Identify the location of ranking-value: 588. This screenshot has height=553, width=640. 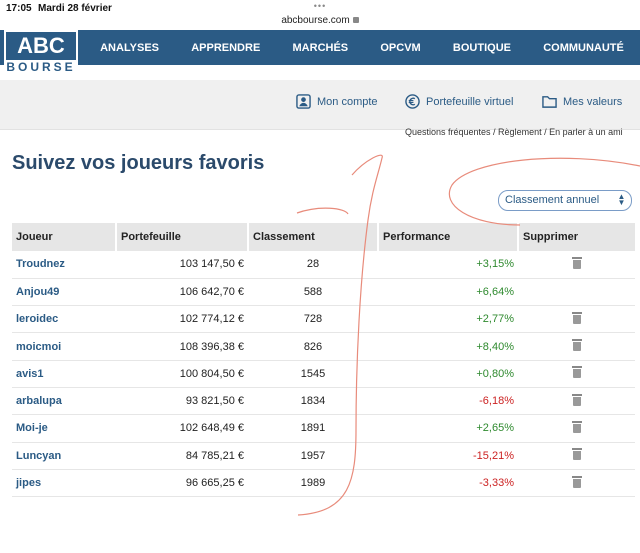
(313, 292).